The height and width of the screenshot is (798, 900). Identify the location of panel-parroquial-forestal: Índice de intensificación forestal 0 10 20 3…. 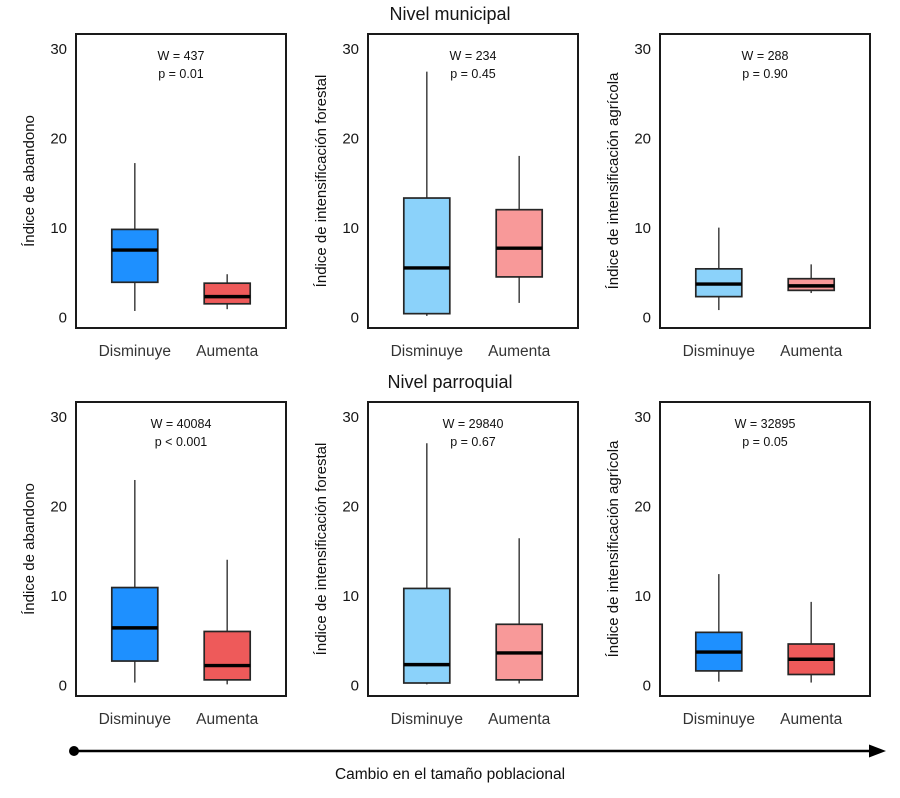
(446, 564).